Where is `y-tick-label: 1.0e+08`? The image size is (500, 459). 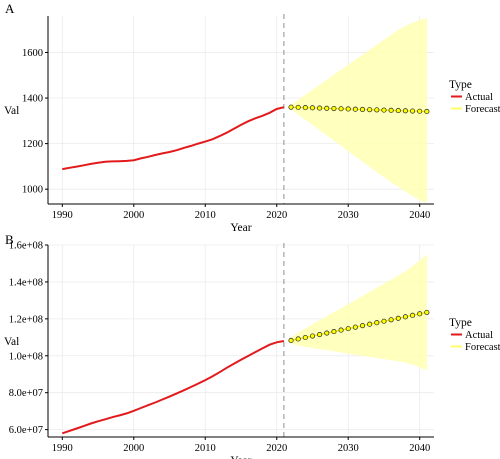 y-tick-label: 1.0e+08 is located at coordinates (26, 356).